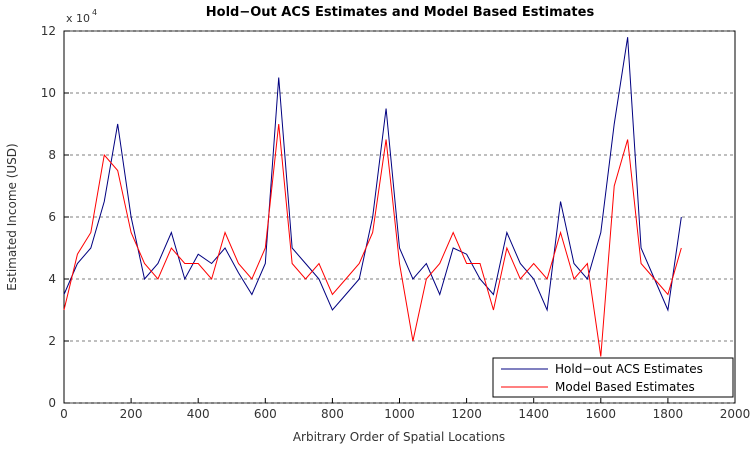  I want to click on x-tick-label: 0, so click(64, 414).